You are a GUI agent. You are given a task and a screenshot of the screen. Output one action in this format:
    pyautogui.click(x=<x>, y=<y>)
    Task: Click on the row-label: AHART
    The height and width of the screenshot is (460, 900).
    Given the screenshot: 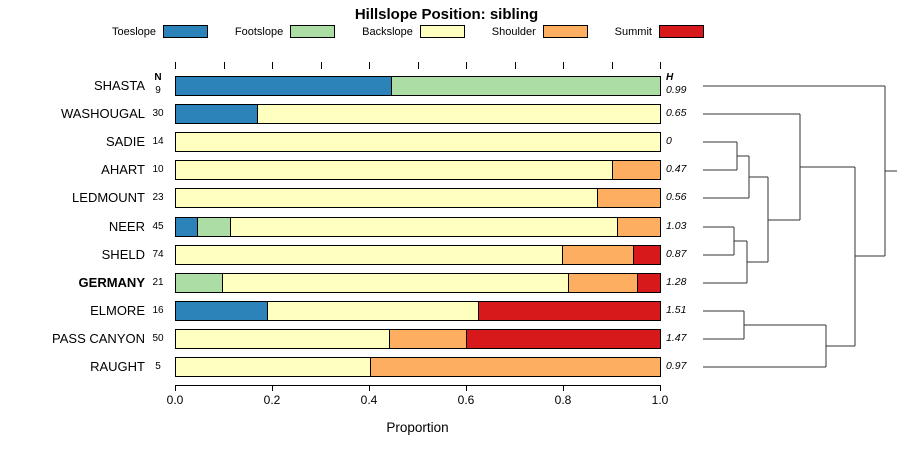 What is the action you would take?
    pyautogui.click(x=123, y=170)
    